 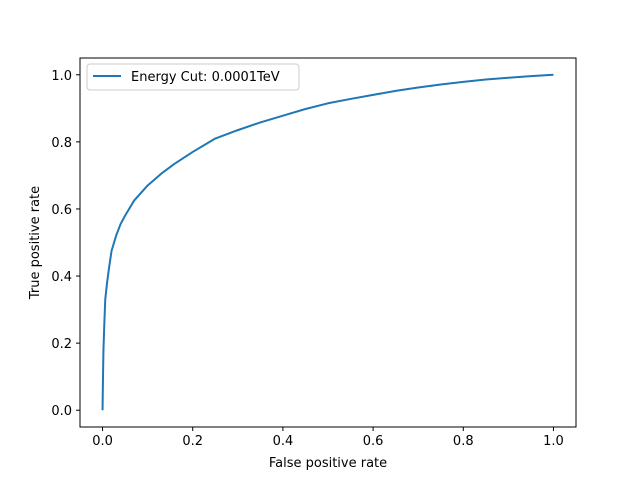 I want to click on y-axis-label: True positive rate, so click(x=35, y=243).